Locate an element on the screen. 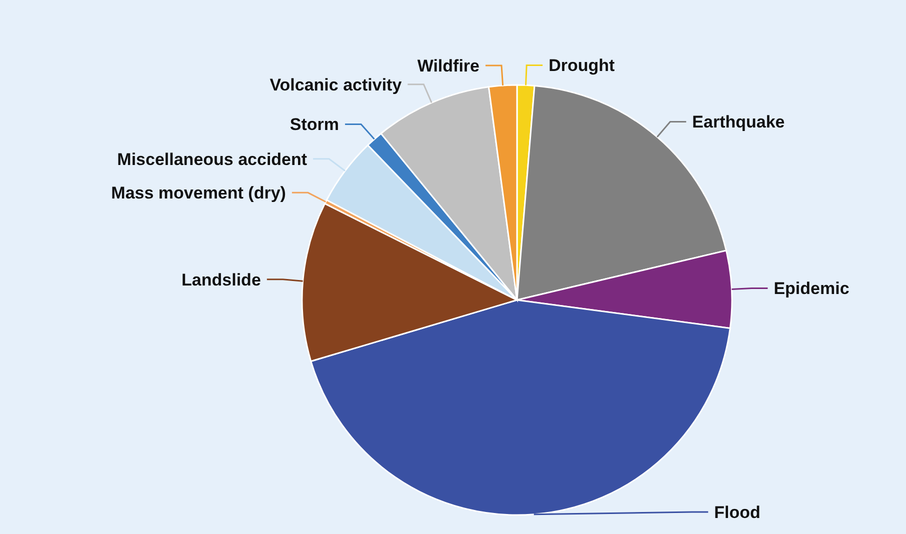  slice-label: Earthquake is located at coordinates (738, 122).